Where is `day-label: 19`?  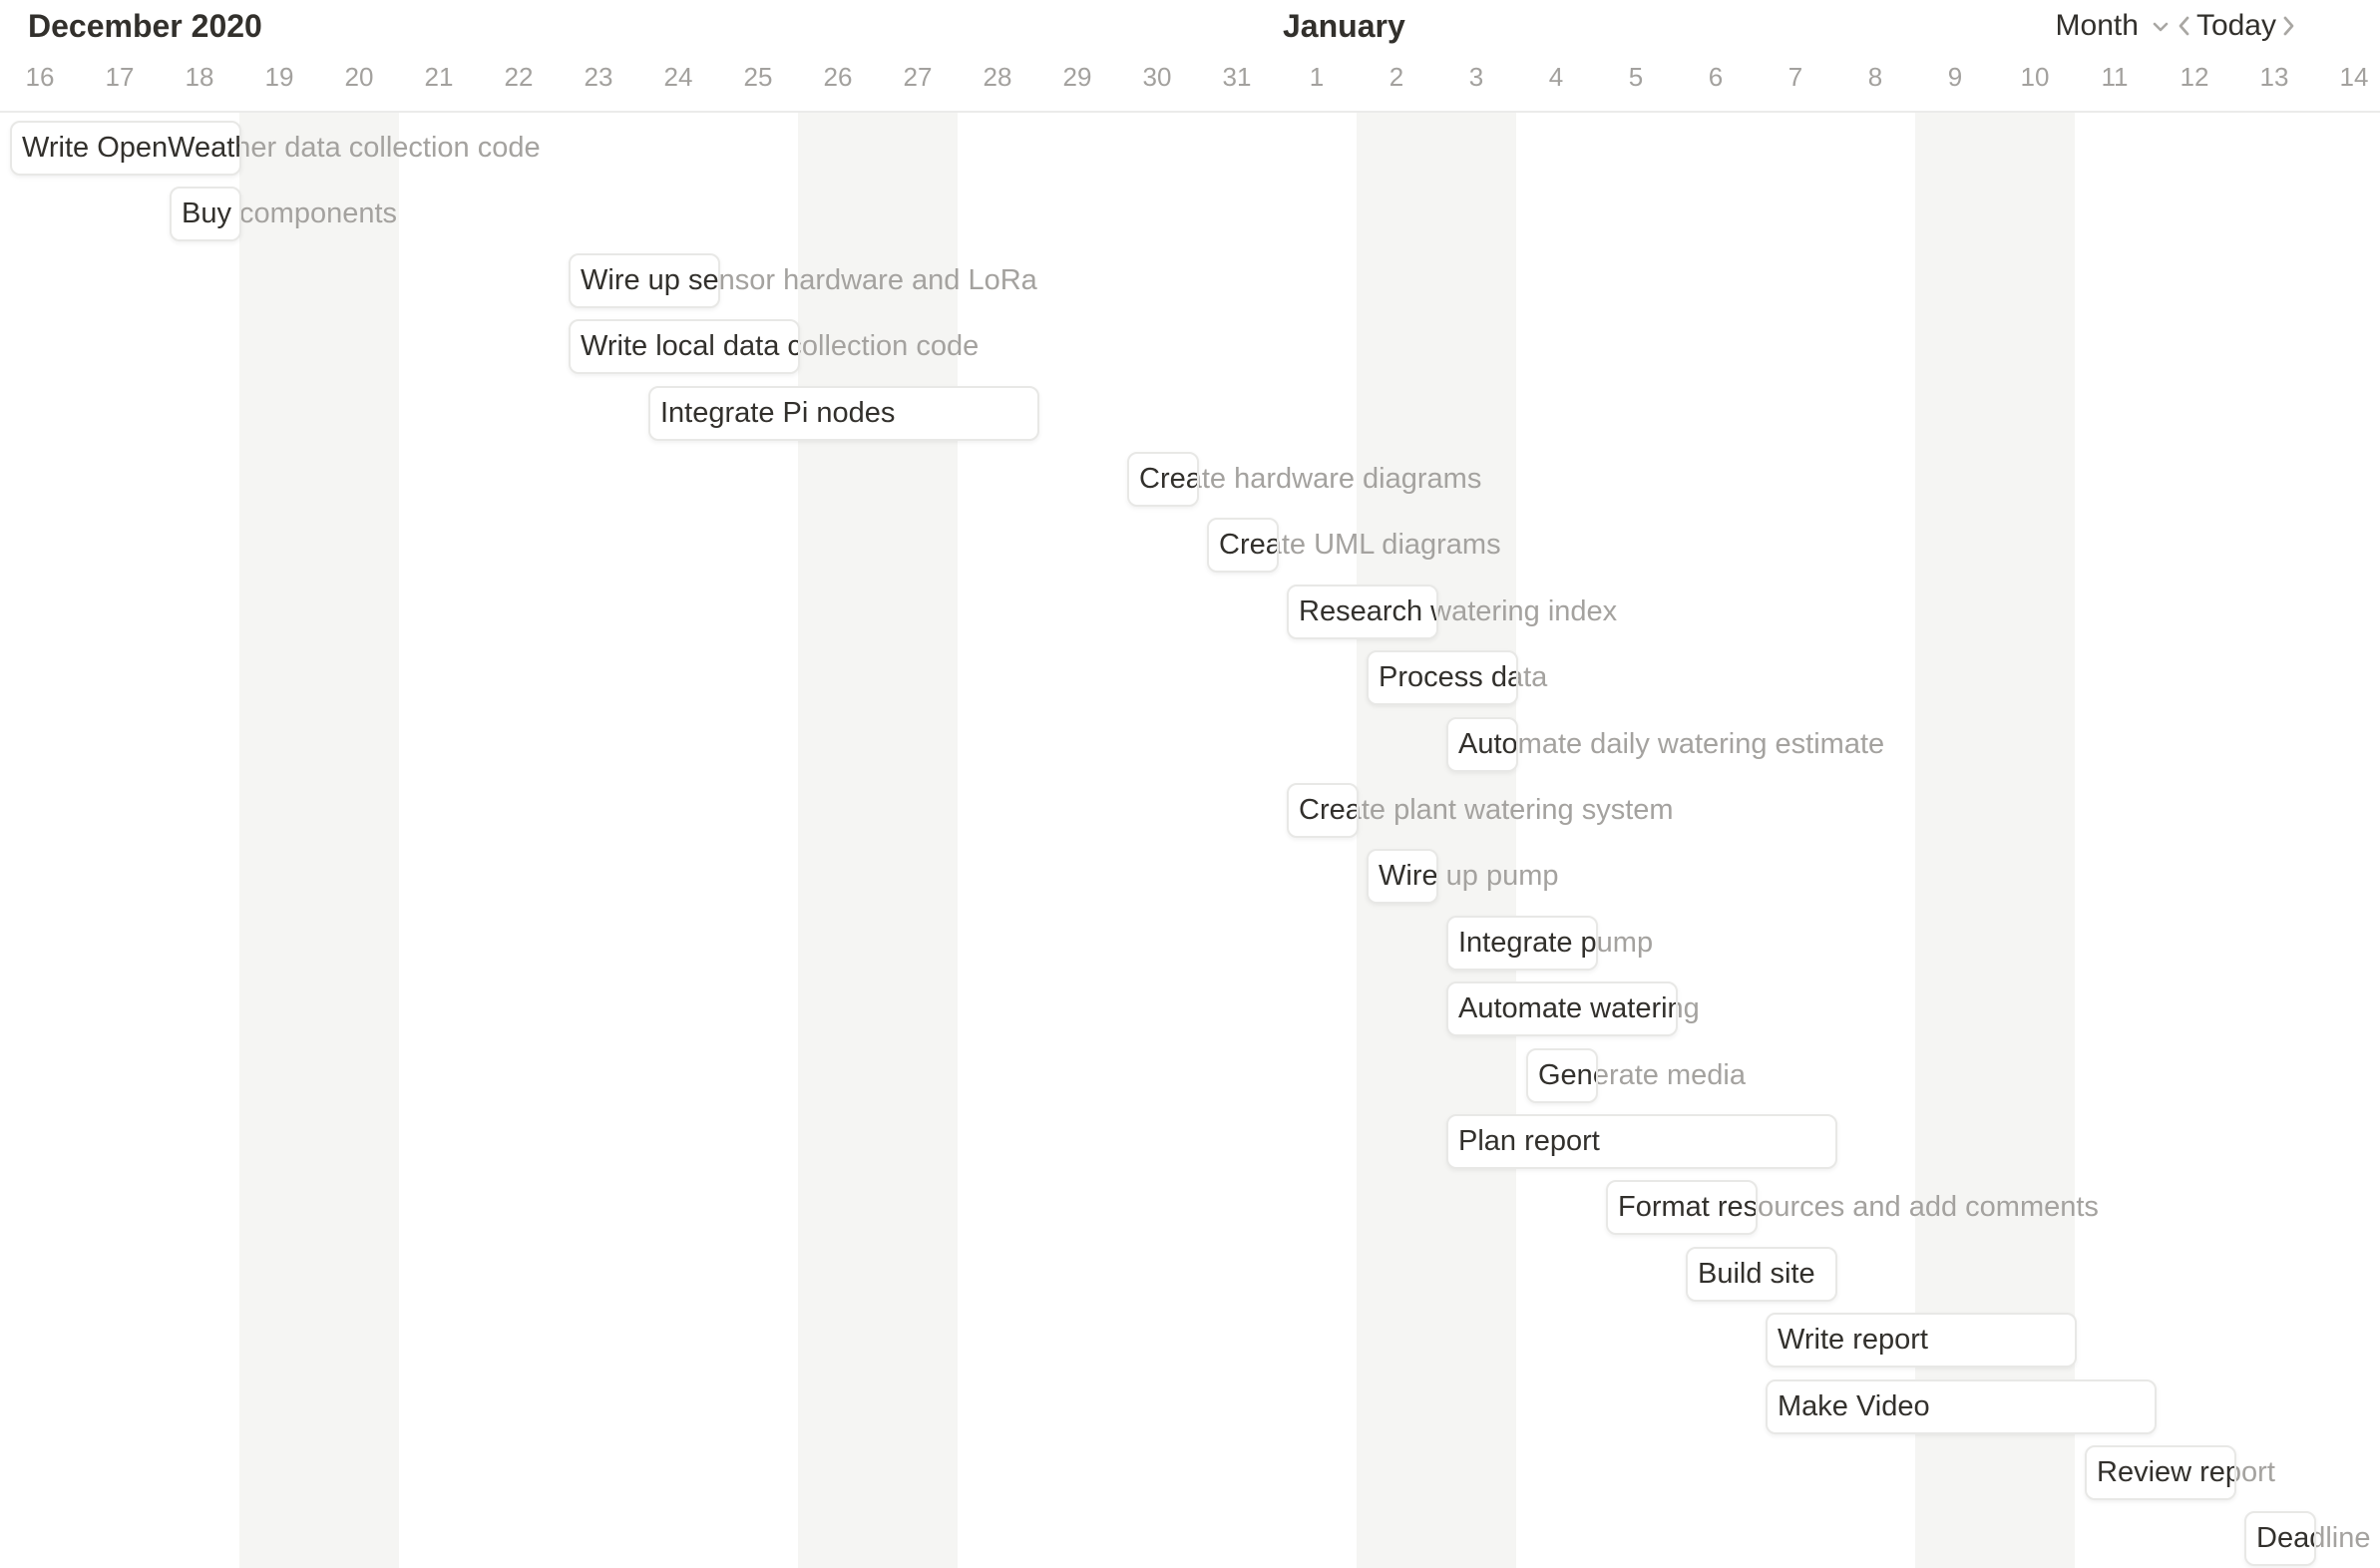
day-label: 19 is located at coordinates (279, 77).